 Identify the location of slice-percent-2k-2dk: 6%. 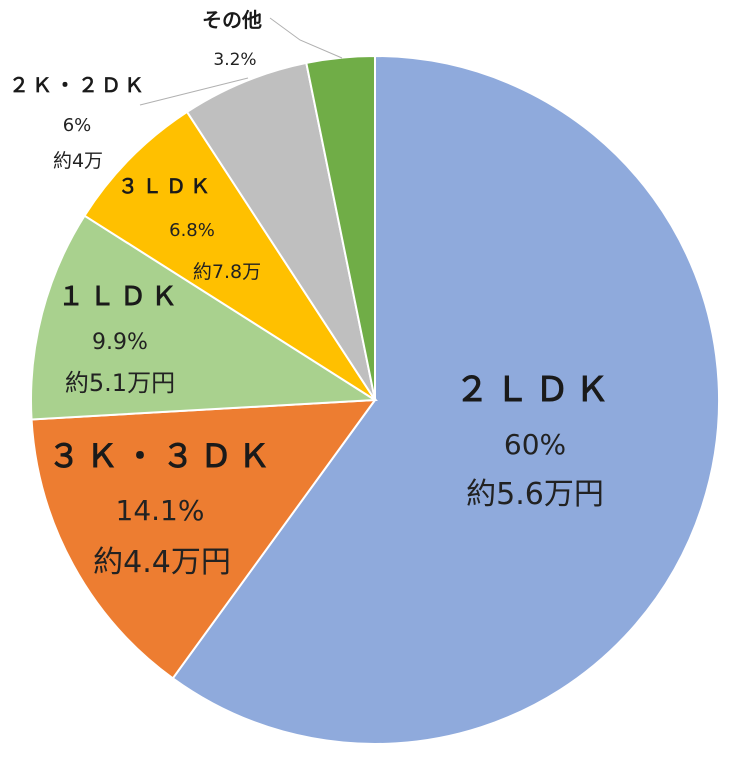
(77, 125).